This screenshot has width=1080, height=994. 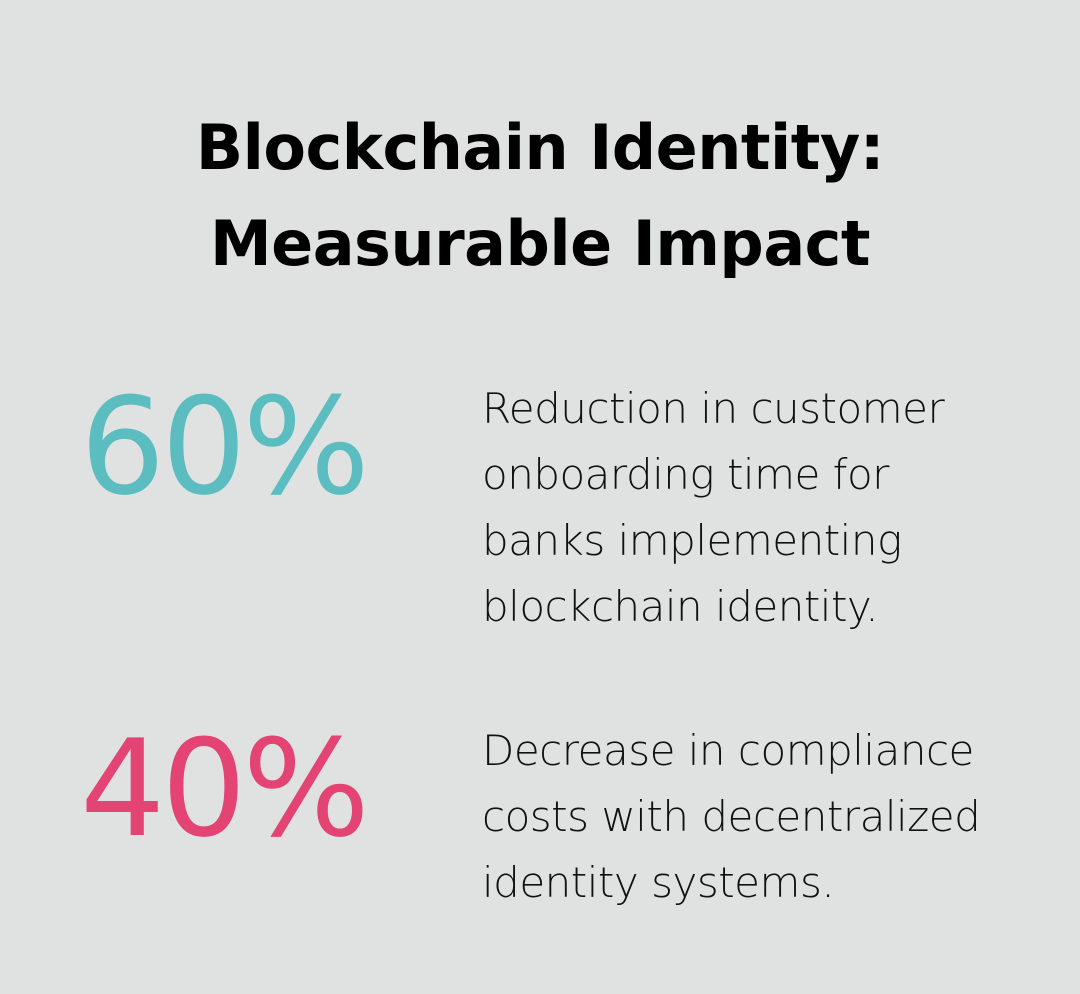 I want to click on title-line-1: Blockchain Identity:, so click(x=540, y=147).